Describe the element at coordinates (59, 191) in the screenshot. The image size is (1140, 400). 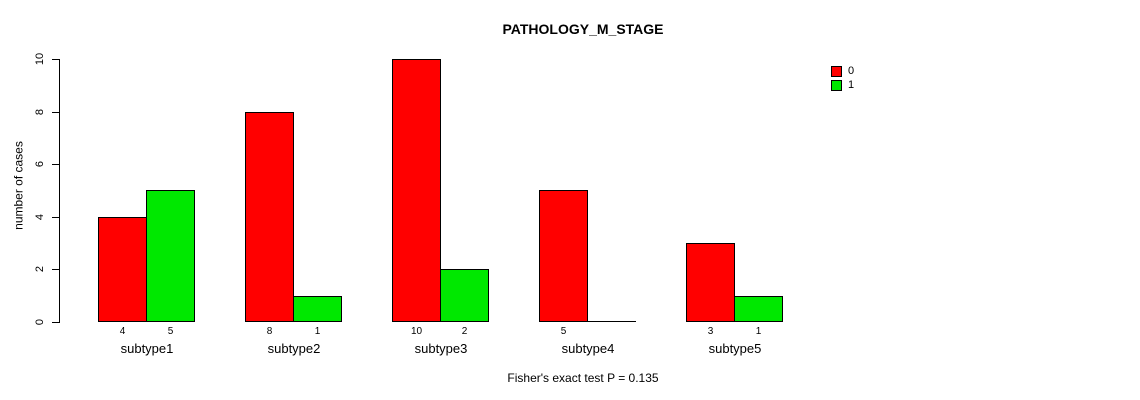
I see `y-axis-line` at that location.